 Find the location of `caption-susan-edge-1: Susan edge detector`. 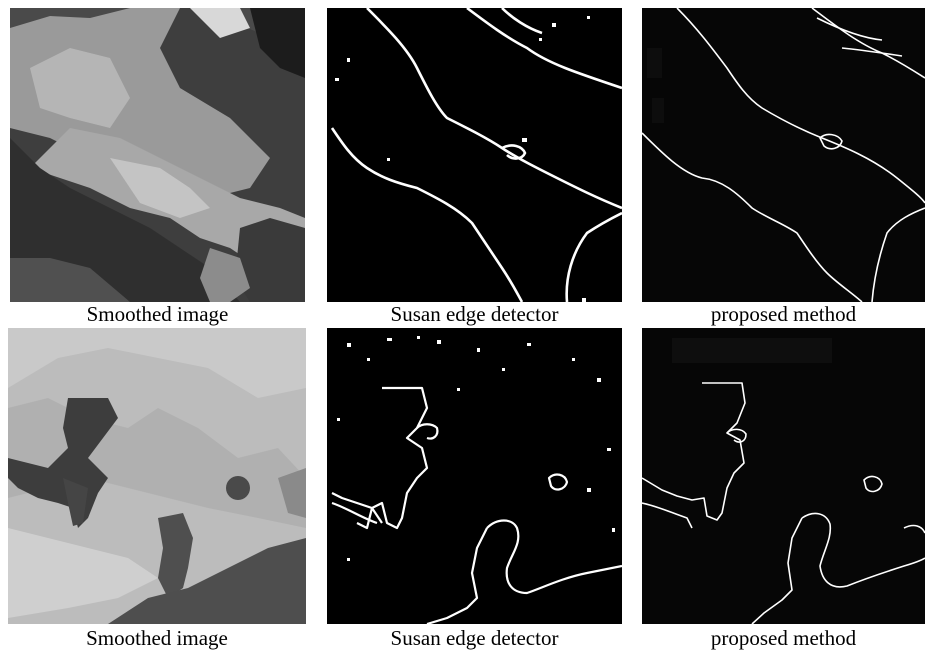

caption-susan-edge-1: Susan edge detector is located at coordinates (474, 314).